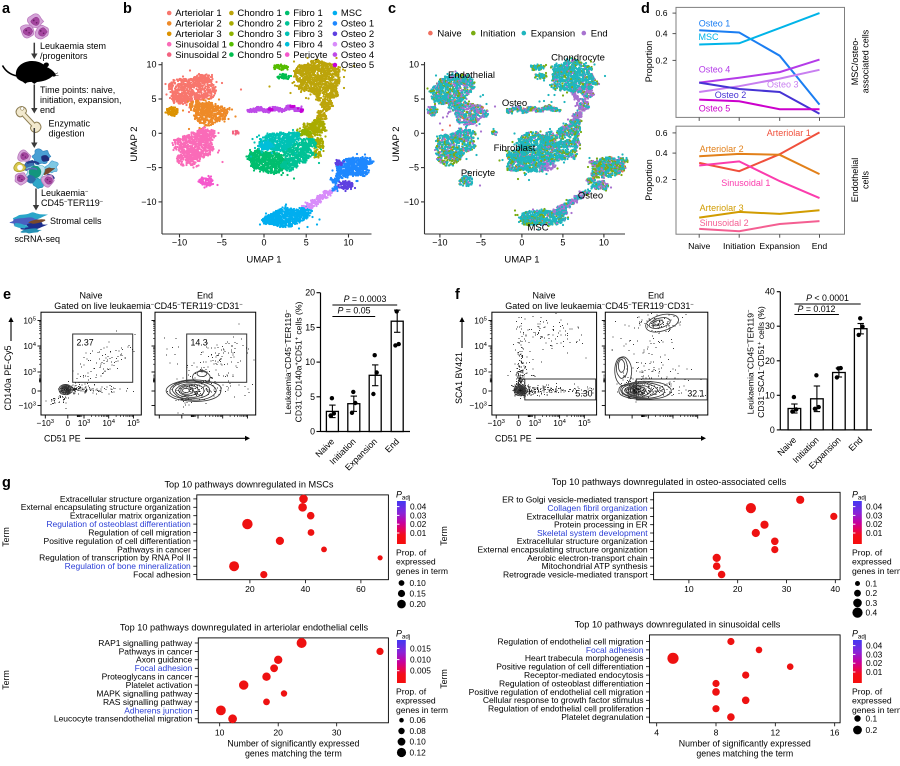 The image size is (900, 766). Describe the element at coordinates (199, 343) in the screenshot. I see `svg-text: 14.3` at that location.